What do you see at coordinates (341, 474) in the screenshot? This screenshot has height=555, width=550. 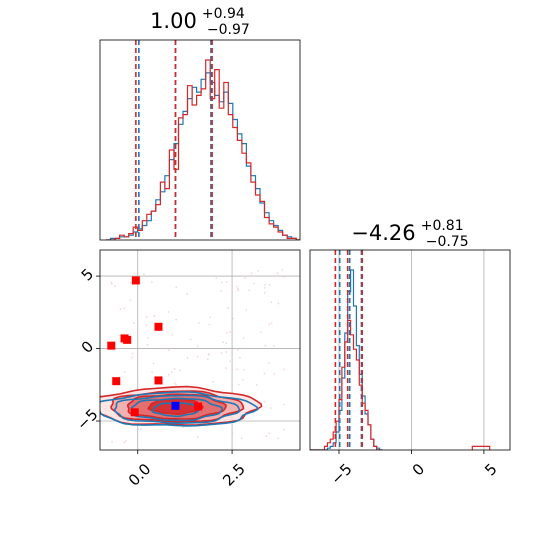 I see `tick-label-br-0: −5` at bounding box center [341, 474].